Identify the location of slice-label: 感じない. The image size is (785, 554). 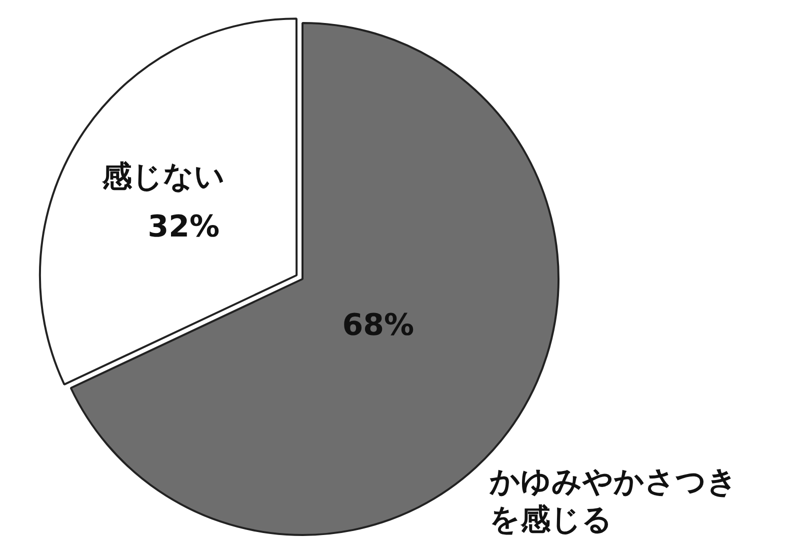
(163, 176).